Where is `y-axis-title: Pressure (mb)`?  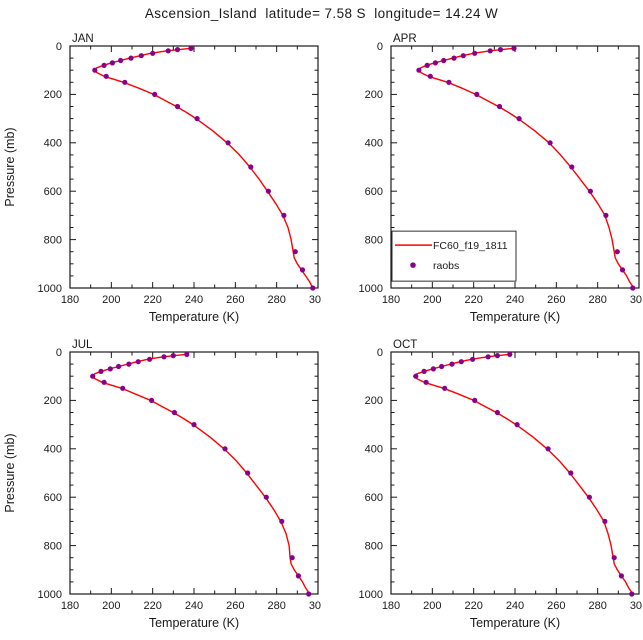 y-axis-title: Pressure (mb) is located at coordinates (10, 166).